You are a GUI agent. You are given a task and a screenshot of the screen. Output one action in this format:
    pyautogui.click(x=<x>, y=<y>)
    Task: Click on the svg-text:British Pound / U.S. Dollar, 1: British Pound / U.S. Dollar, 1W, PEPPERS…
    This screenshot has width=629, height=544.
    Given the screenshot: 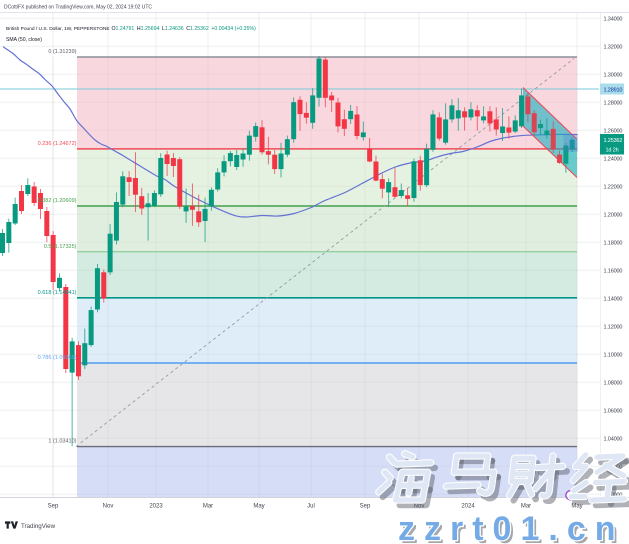 What is the action you would take?
    pyautogui.click(x=58, y=29)
    